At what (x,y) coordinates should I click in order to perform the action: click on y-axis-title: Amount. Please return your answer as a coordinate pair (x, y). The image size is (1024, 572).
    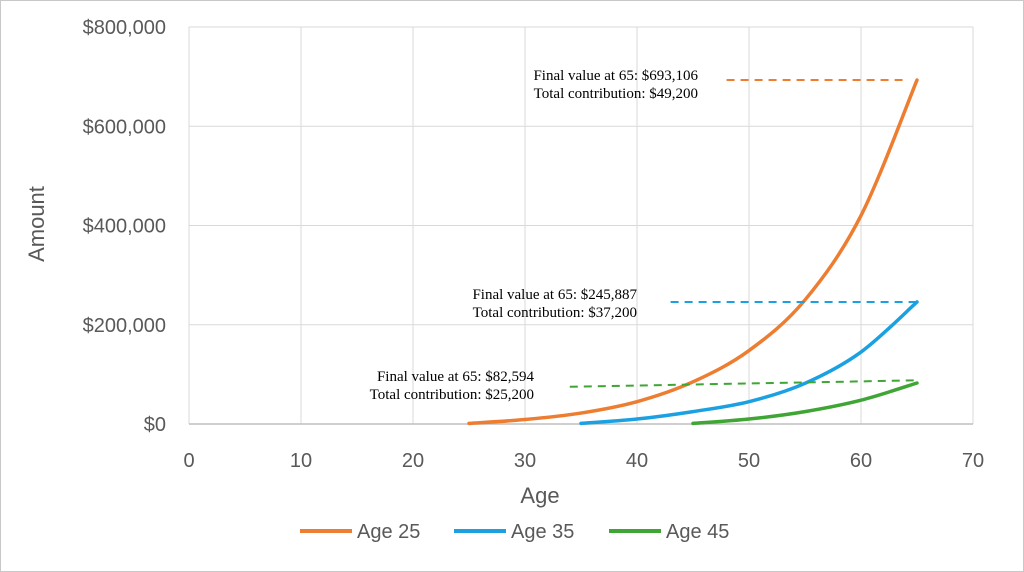
    Looking at the image, I should click on (36, 224).